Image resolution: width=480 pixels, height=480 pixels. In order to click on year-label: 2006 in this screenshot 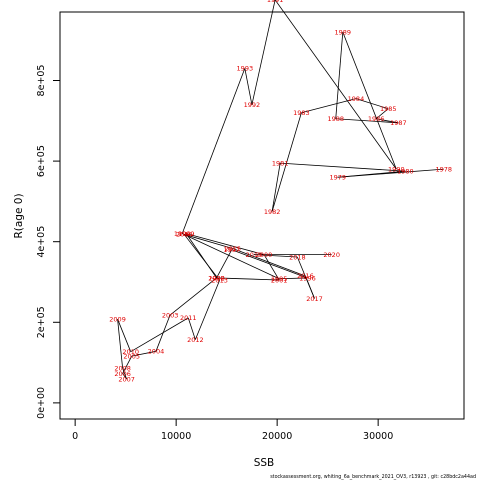, I will do `click(122, 374)`.